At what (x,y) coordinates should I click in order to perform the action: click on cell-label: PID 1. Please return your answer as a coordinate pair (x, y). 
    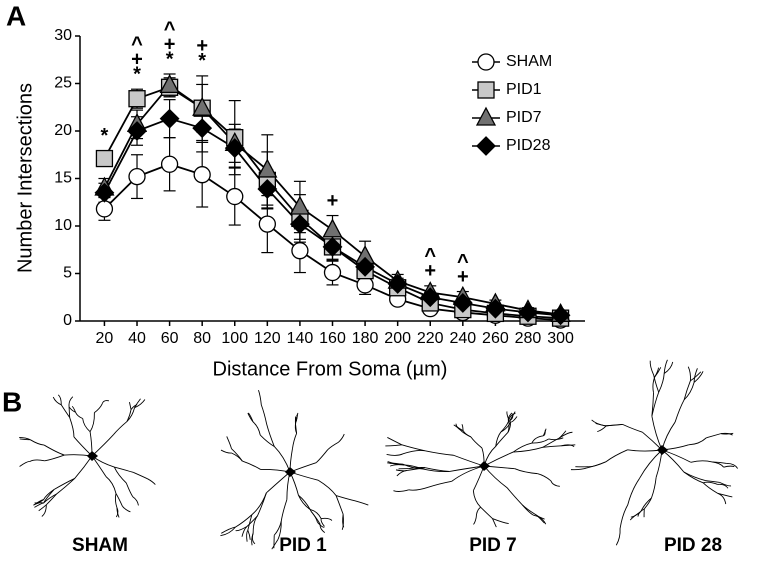
    Looking at the image, I should click on (303, 545).